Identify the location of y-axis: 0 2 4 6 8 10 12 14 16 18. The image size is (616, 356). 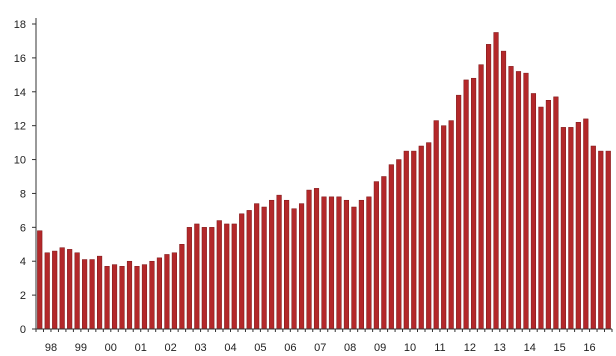
(25, 177).